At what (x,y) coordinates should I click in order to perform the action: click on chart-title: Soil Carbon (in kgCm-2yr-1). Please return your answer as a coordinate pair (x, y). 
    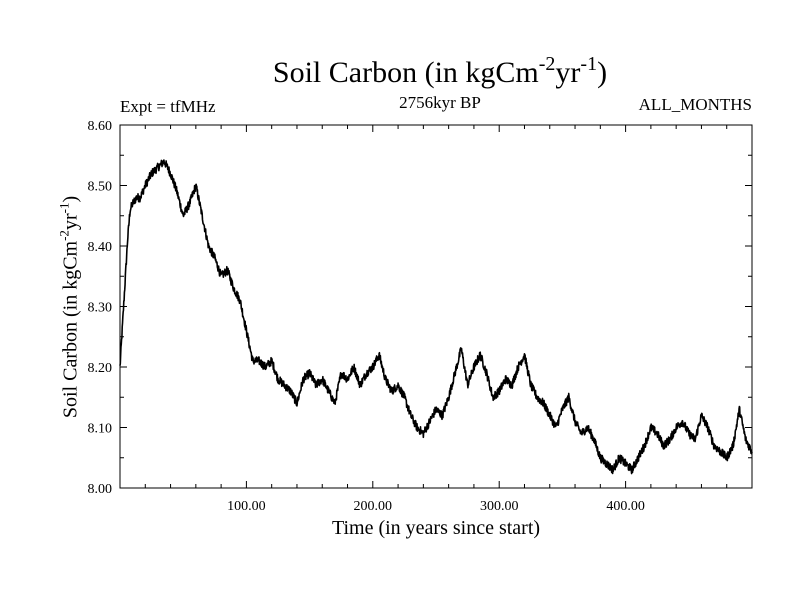
    Looking at the image, I should click on (400, 71).